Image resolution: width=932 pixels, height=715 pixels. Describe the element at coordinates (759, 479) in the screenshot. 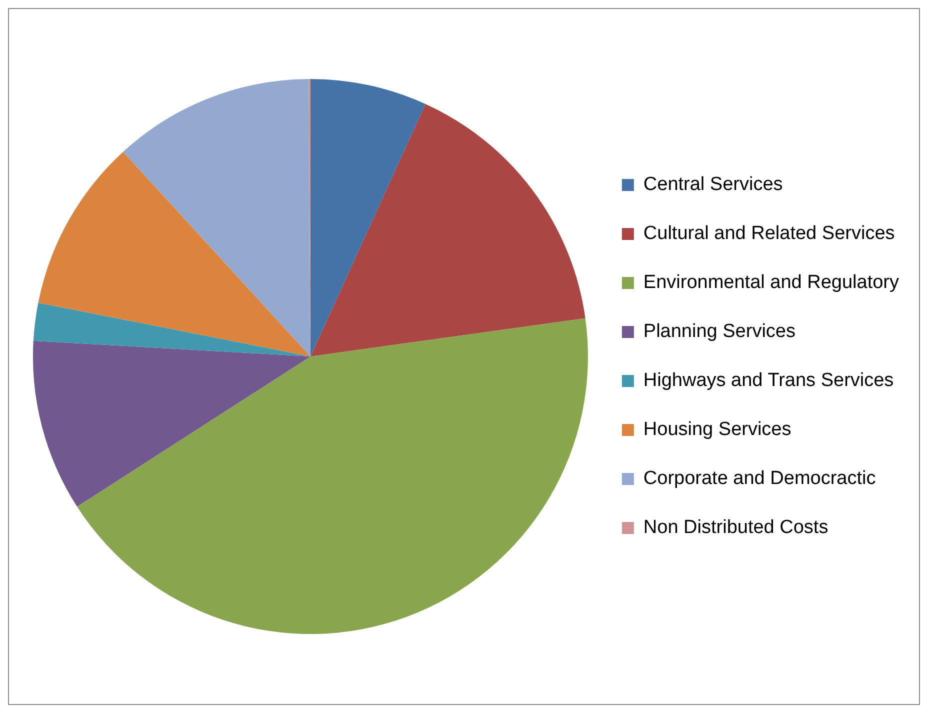

I see `legend-label: Corporate and Democractic` at that location.